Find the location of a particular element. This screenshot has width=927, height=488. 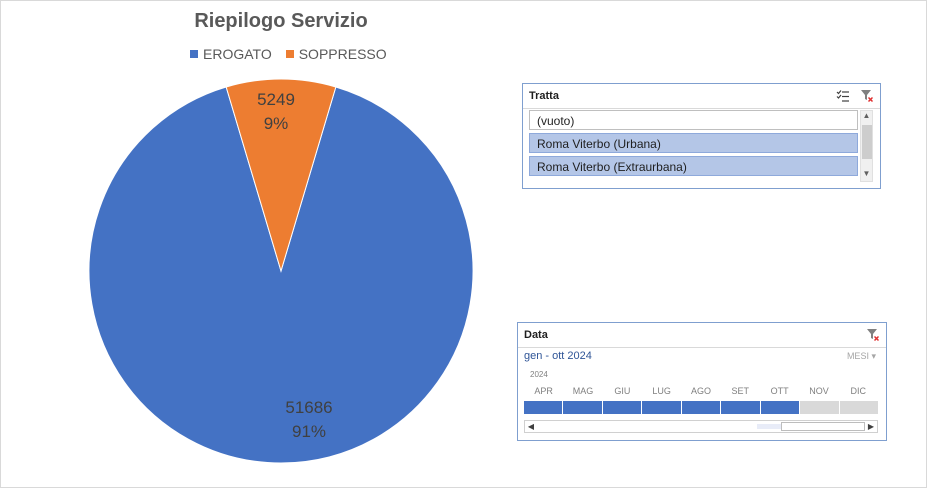

vertical-scrollbar: ▲ ▼ is located at coordinates (866, 146).